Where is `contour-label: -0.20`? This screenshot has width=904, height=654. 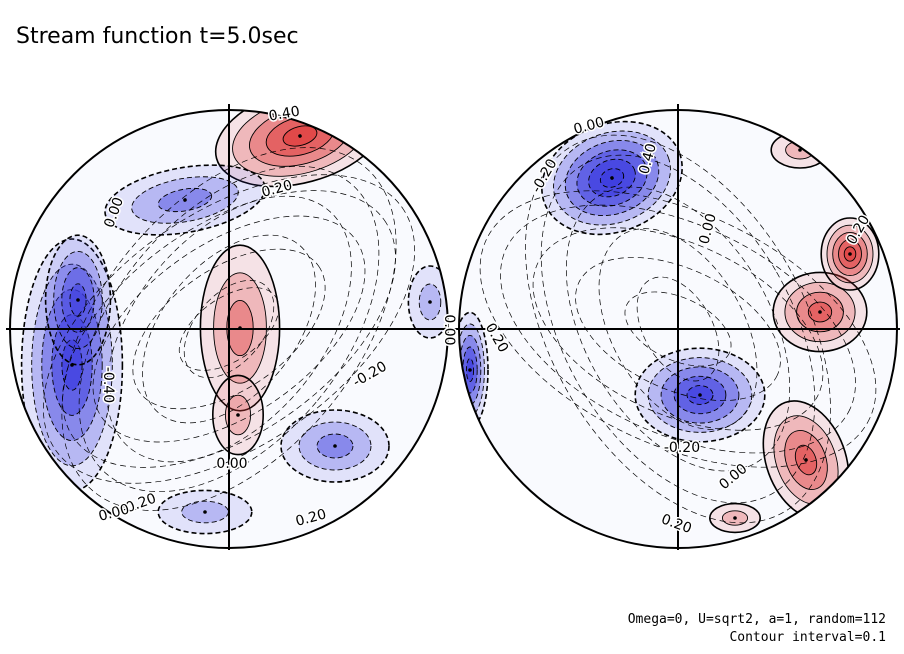
contour-label: -0.20 is located at coordinates (682, 448).